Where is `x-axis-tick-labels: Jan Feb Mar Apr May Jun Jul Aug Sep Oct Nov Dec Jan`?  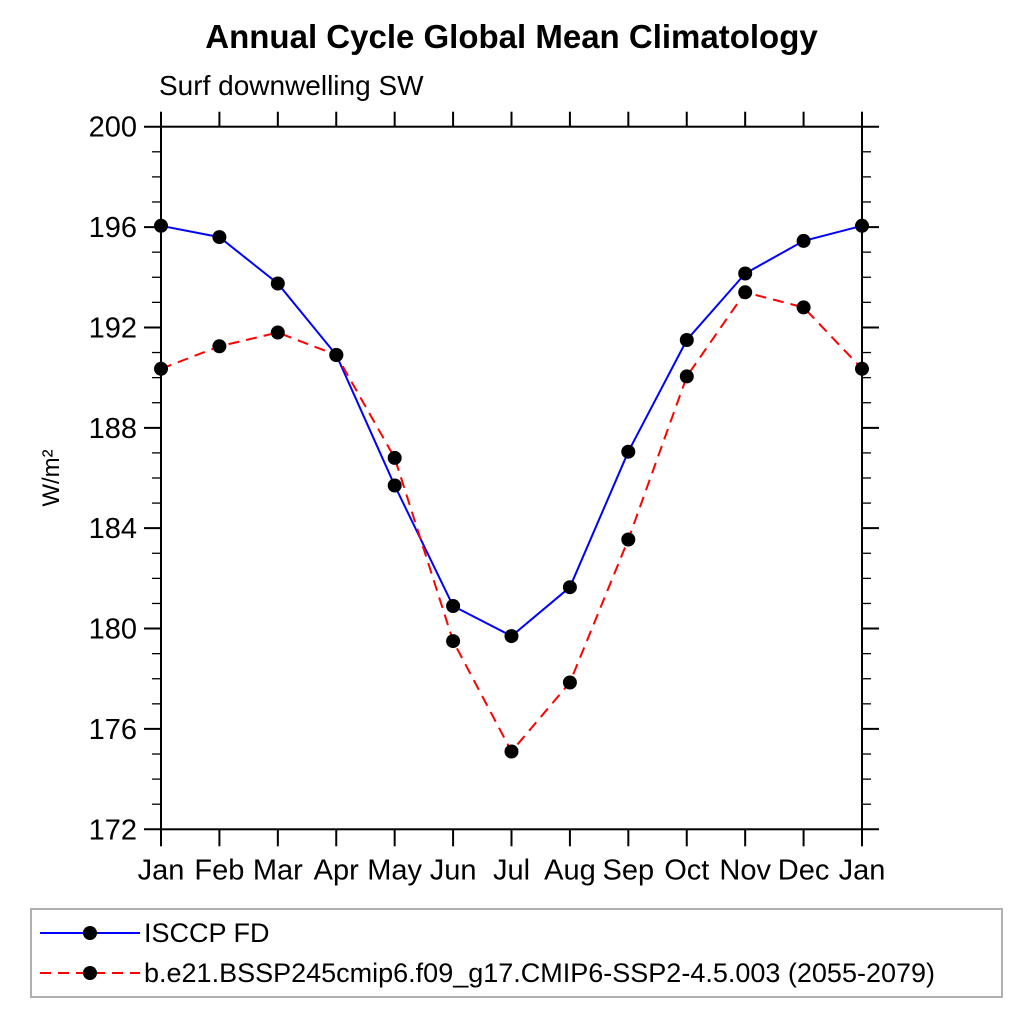 x-axis-tick-labels: Jan Feb Mar Apr May Jun Jul Aug Sep Oct Nov Dec Jan is located at coordinates (512, 870).